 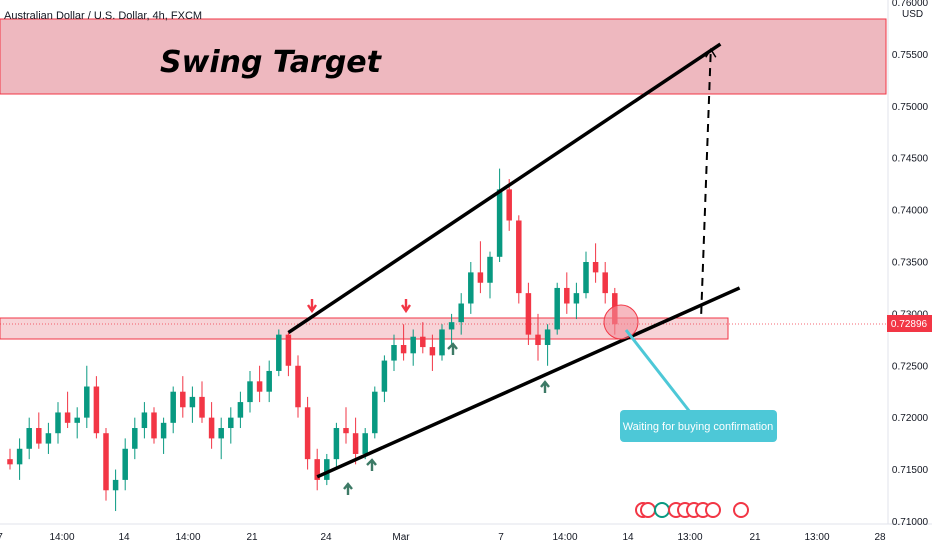 What do you see at coordinates (910, 470) in the screenshot?
I see `price-tick-label: 0.71500` at bounding box center [910, 470].